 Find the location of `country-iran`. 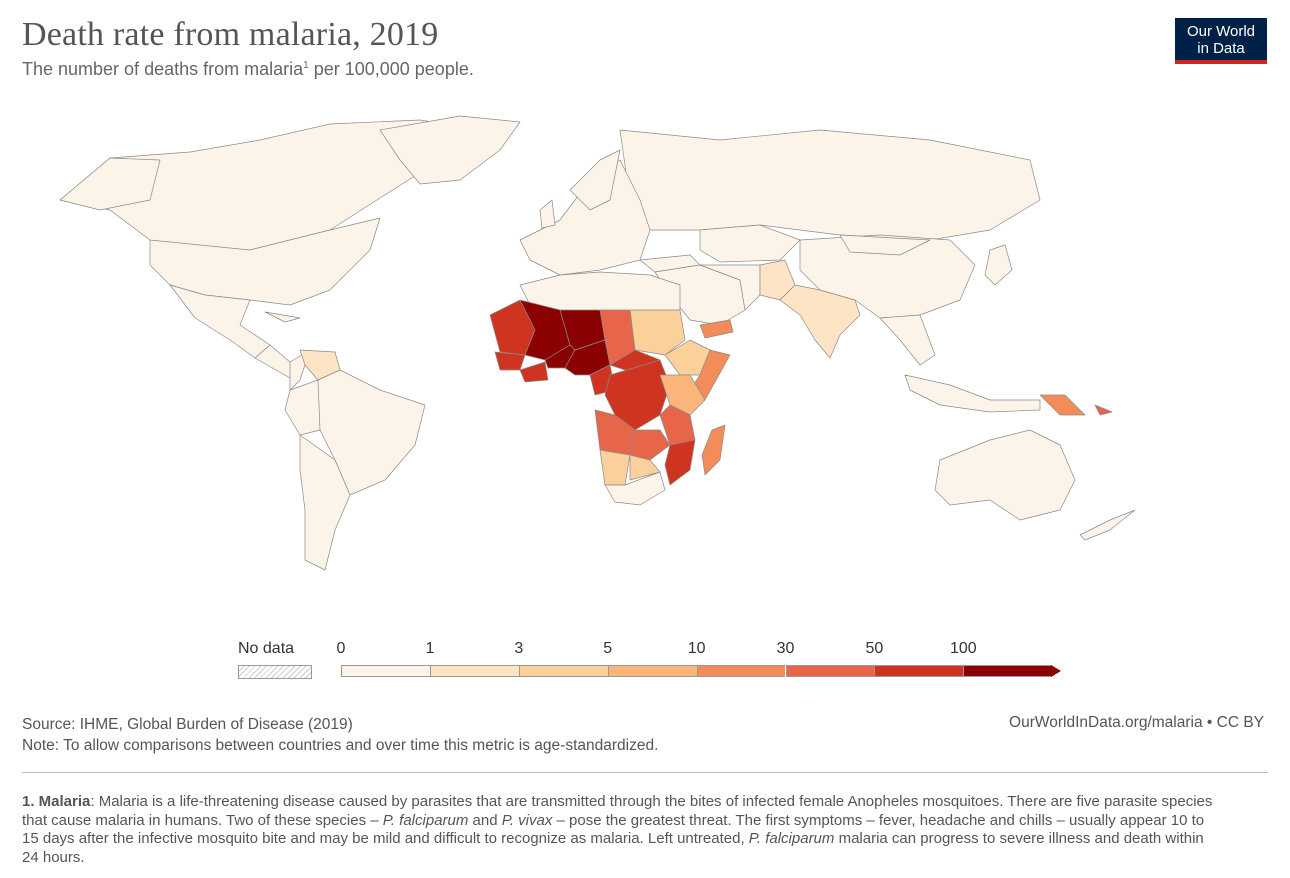

country-iran is located at coordinates (730, 287).